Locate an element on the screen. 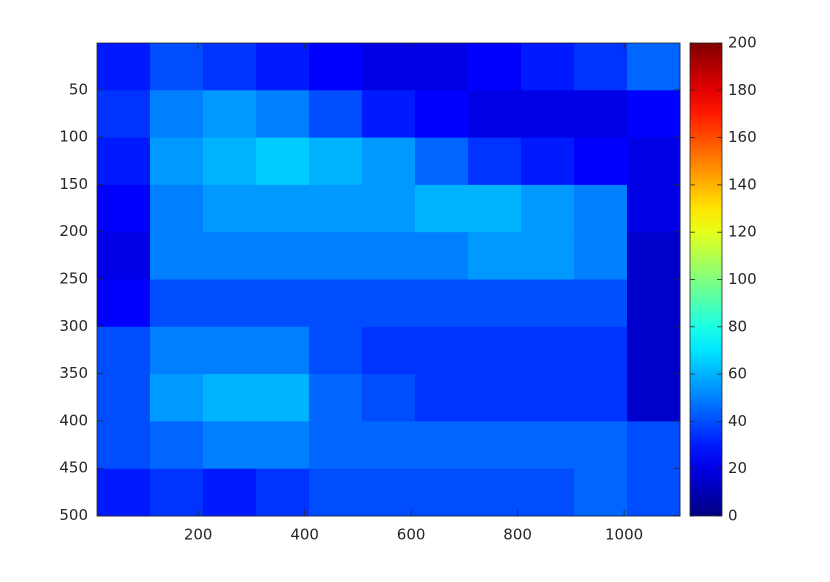  x-tick-label: 200 is located at coordinates (198, 535).